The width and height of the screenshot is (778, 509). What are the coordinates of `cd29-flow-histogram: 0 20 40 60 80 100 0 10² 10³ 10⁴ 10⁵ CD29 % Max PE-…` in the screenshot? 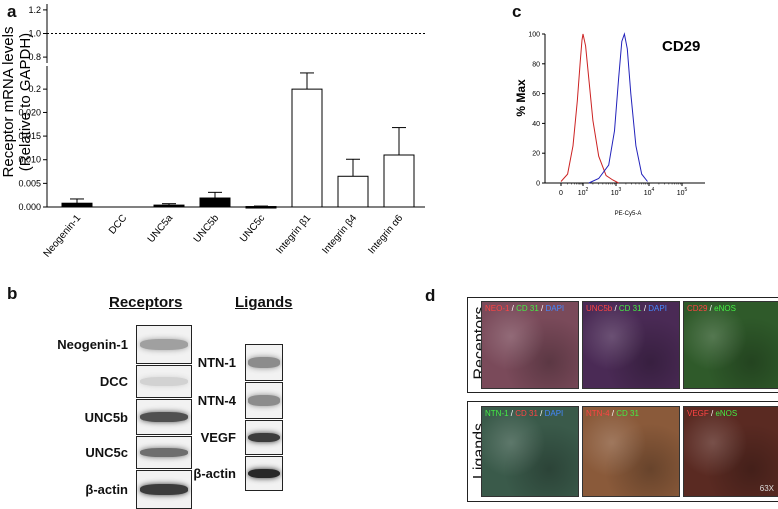 It's located at (609, 124).